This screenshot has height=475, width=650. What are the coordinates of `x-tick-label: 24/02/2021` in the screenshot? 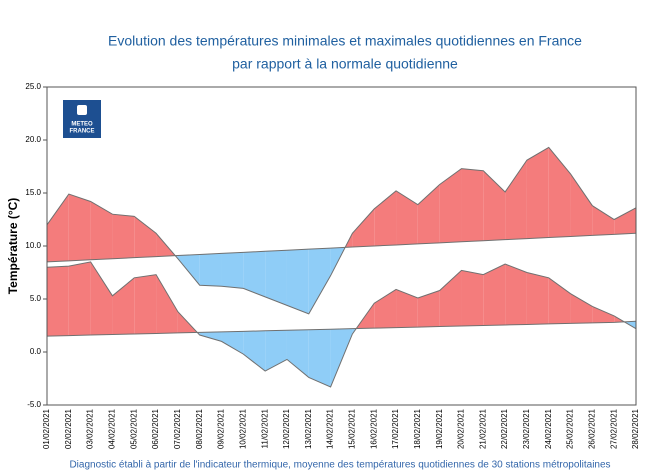 It's located at (548, 428).